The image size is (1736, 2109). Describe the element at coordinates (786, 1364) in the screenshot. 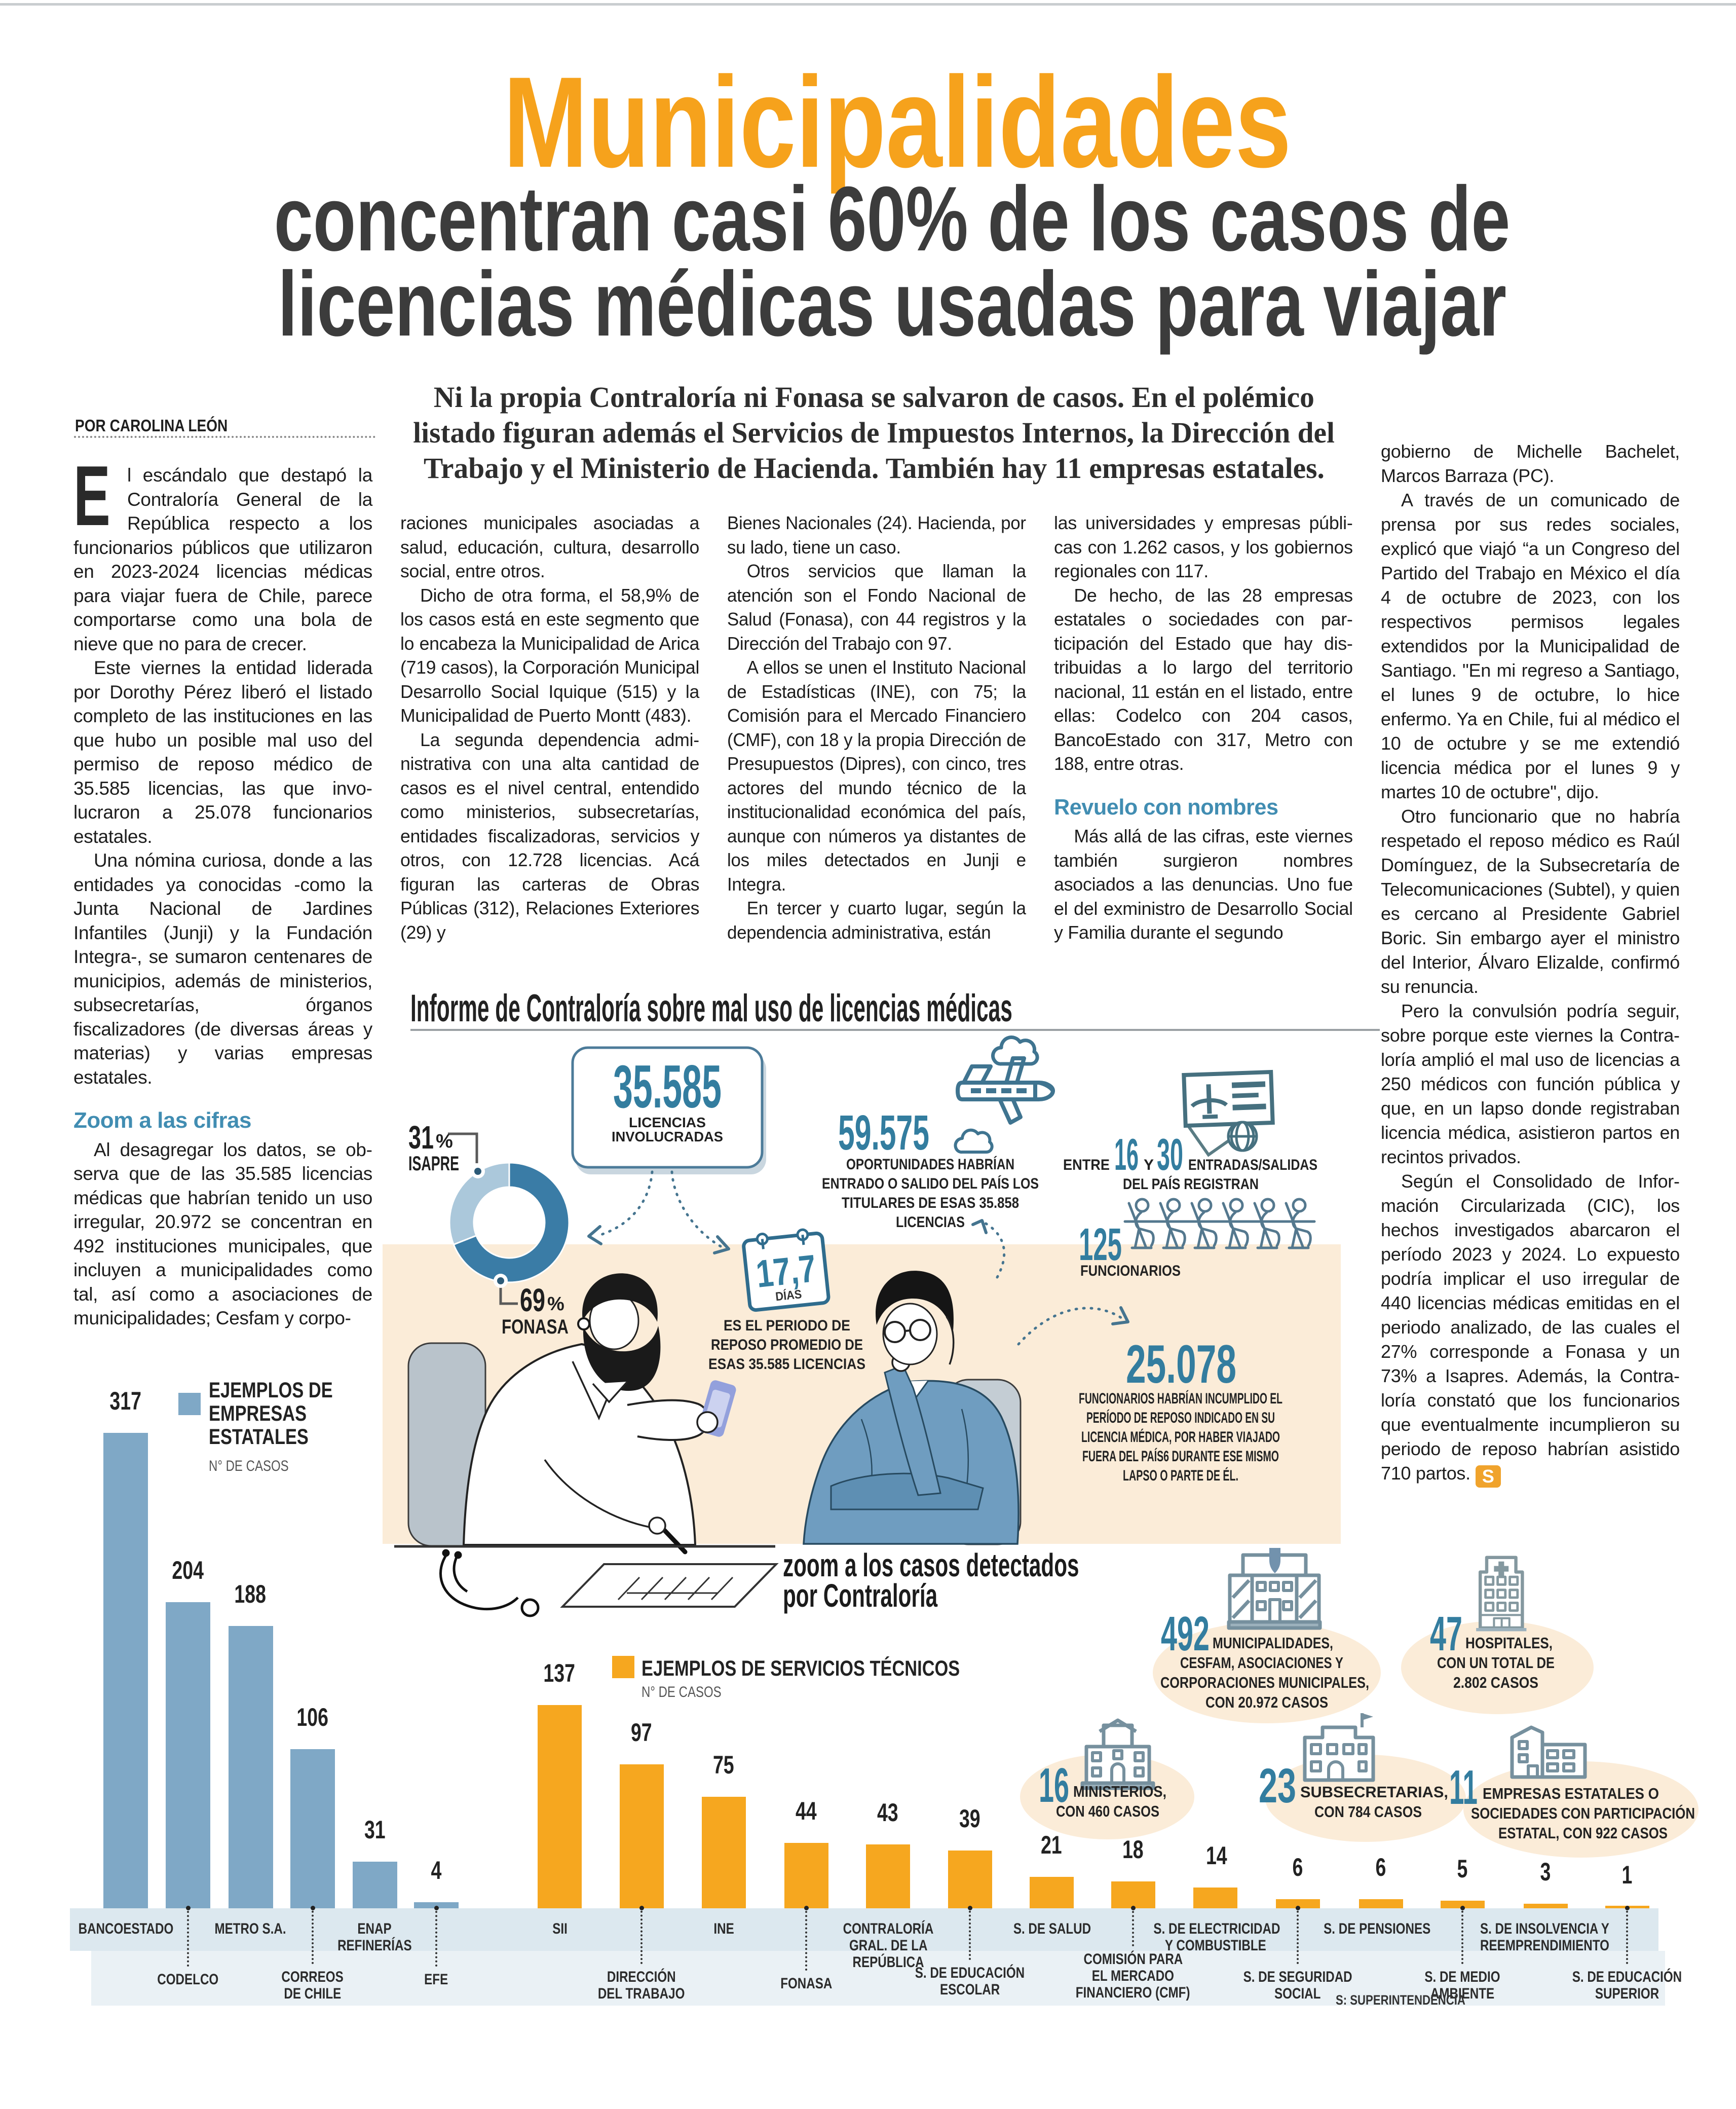

I see `svg-text: ESAS 35.585 LICENCIAS` at that location.